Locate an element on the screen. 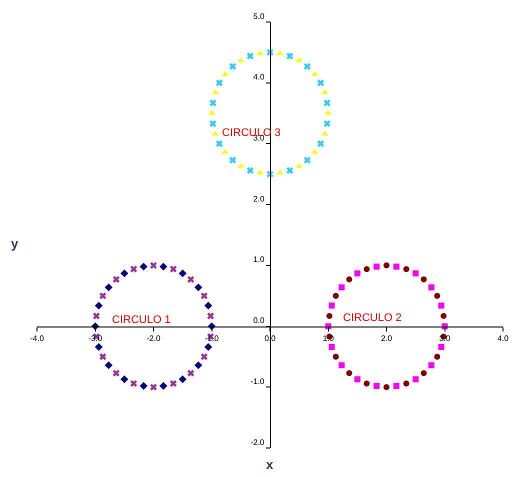 This screenshot has height=477, width=521. annotation: CIRCULO 1 is located at coordinates (141, 320).